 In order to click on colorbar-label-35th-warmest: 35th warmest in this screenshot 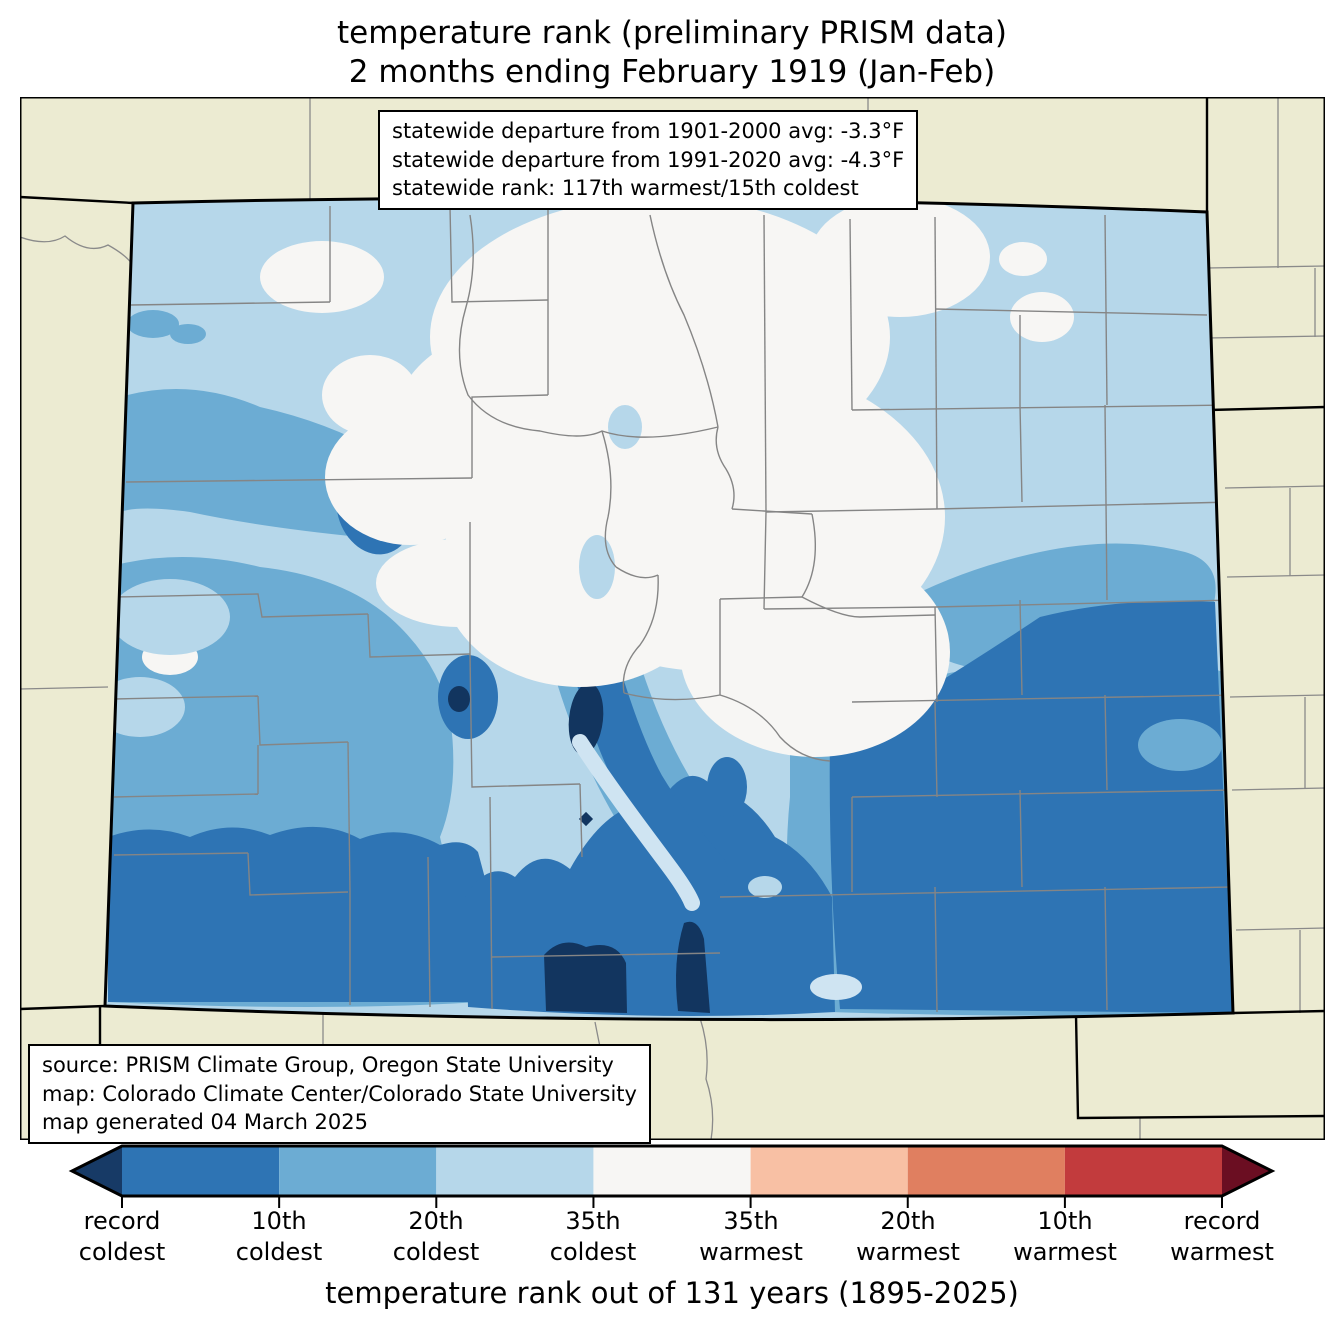, I will do `click(751, 1236)`.